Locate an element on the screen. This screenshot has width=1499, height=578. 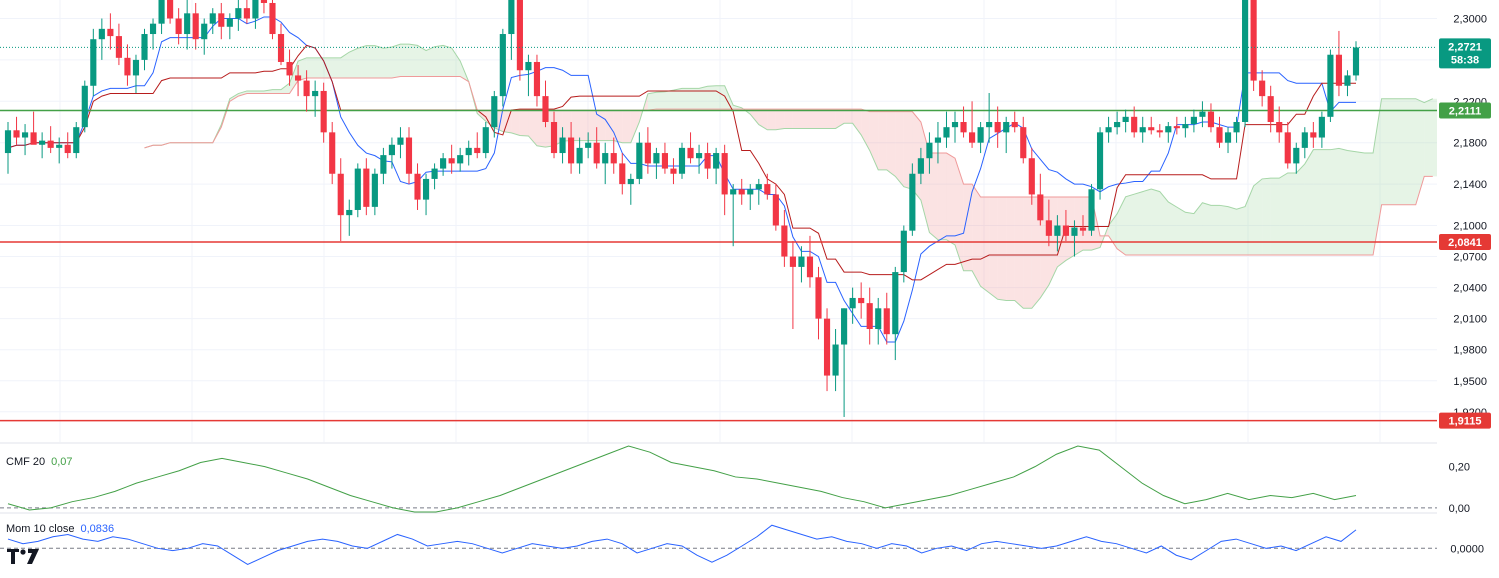
momentum-tick-label: 0,0000 is located at coordinates (1467, 549).